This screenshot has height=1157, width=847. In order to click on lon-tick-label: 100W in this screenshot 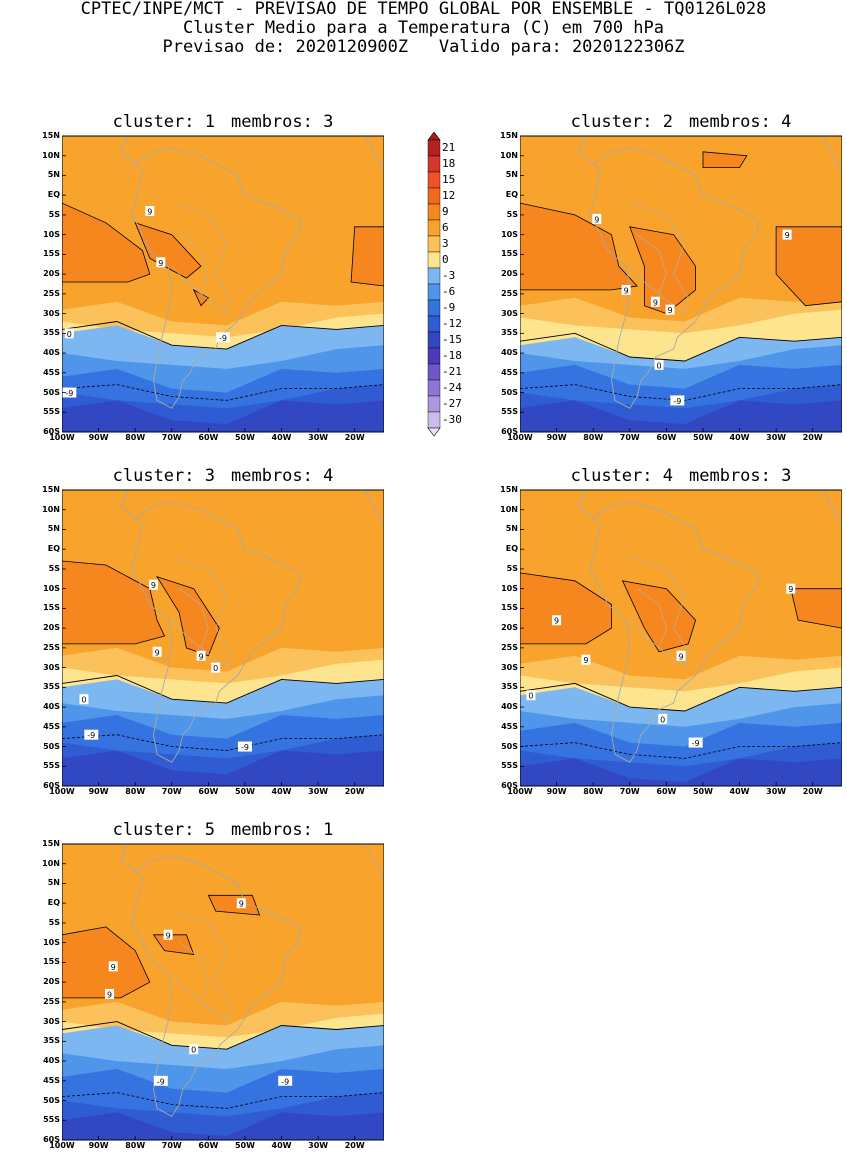, I will do `click(62, 791)`.